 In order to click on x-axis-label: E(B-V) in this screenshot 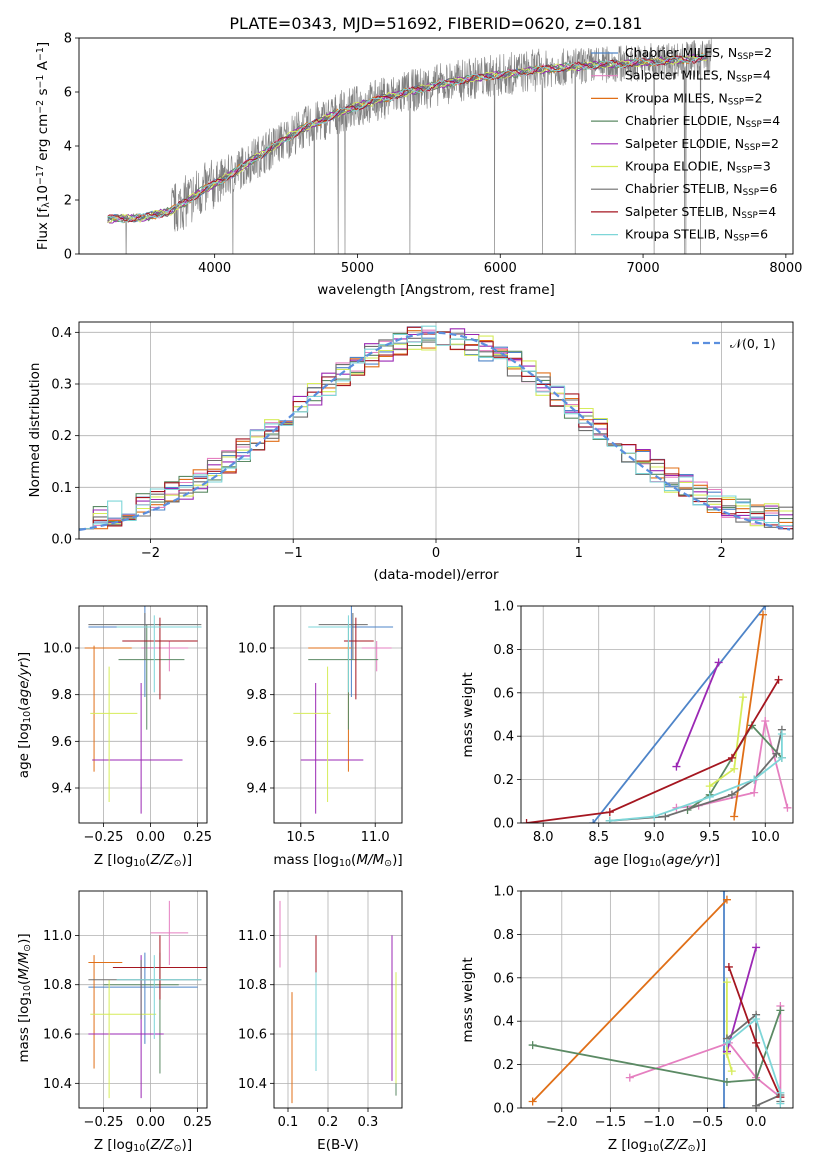, I will do `click(338, 1145)`.